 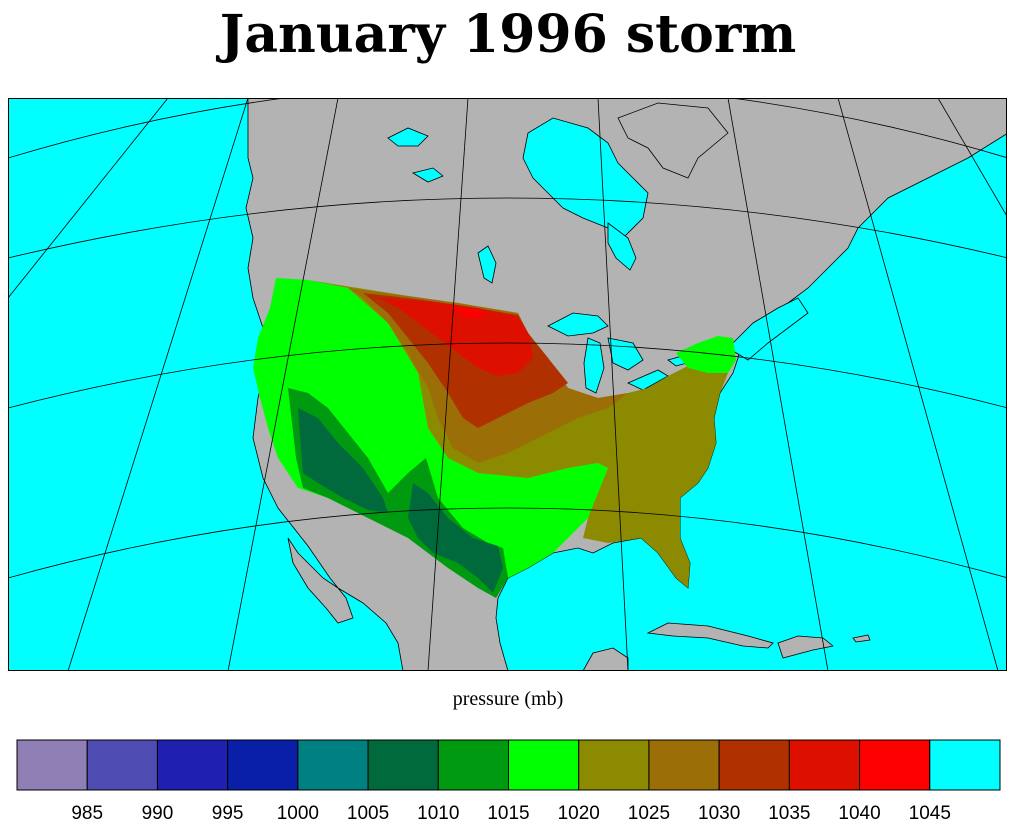 What do you see at coordinates (408, 137) in the screenshot?
I see `great-bear-lake` at bounding box center [408, 137].